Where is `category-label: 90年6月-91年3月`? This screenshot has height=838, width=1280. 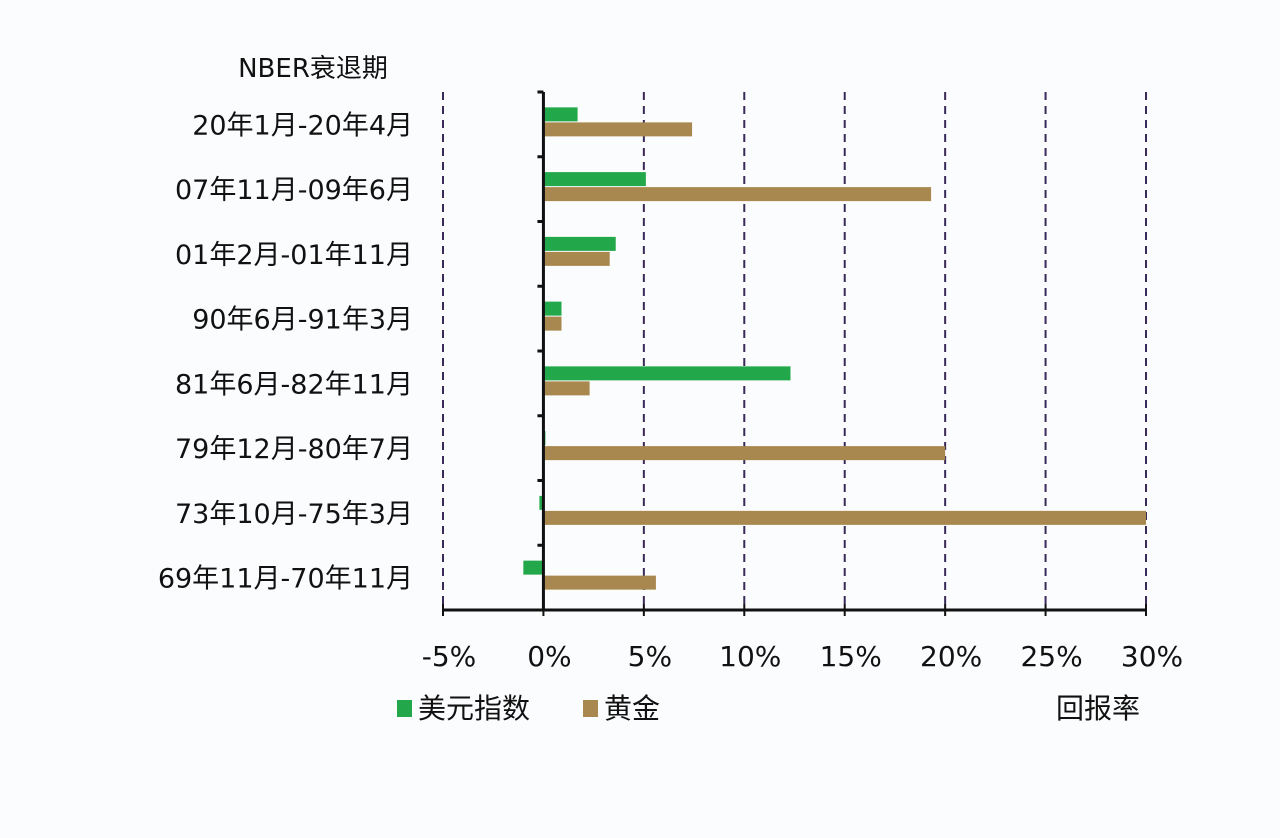
category-label: 90年6月-91年3月 is located at coordinates (302, 320).